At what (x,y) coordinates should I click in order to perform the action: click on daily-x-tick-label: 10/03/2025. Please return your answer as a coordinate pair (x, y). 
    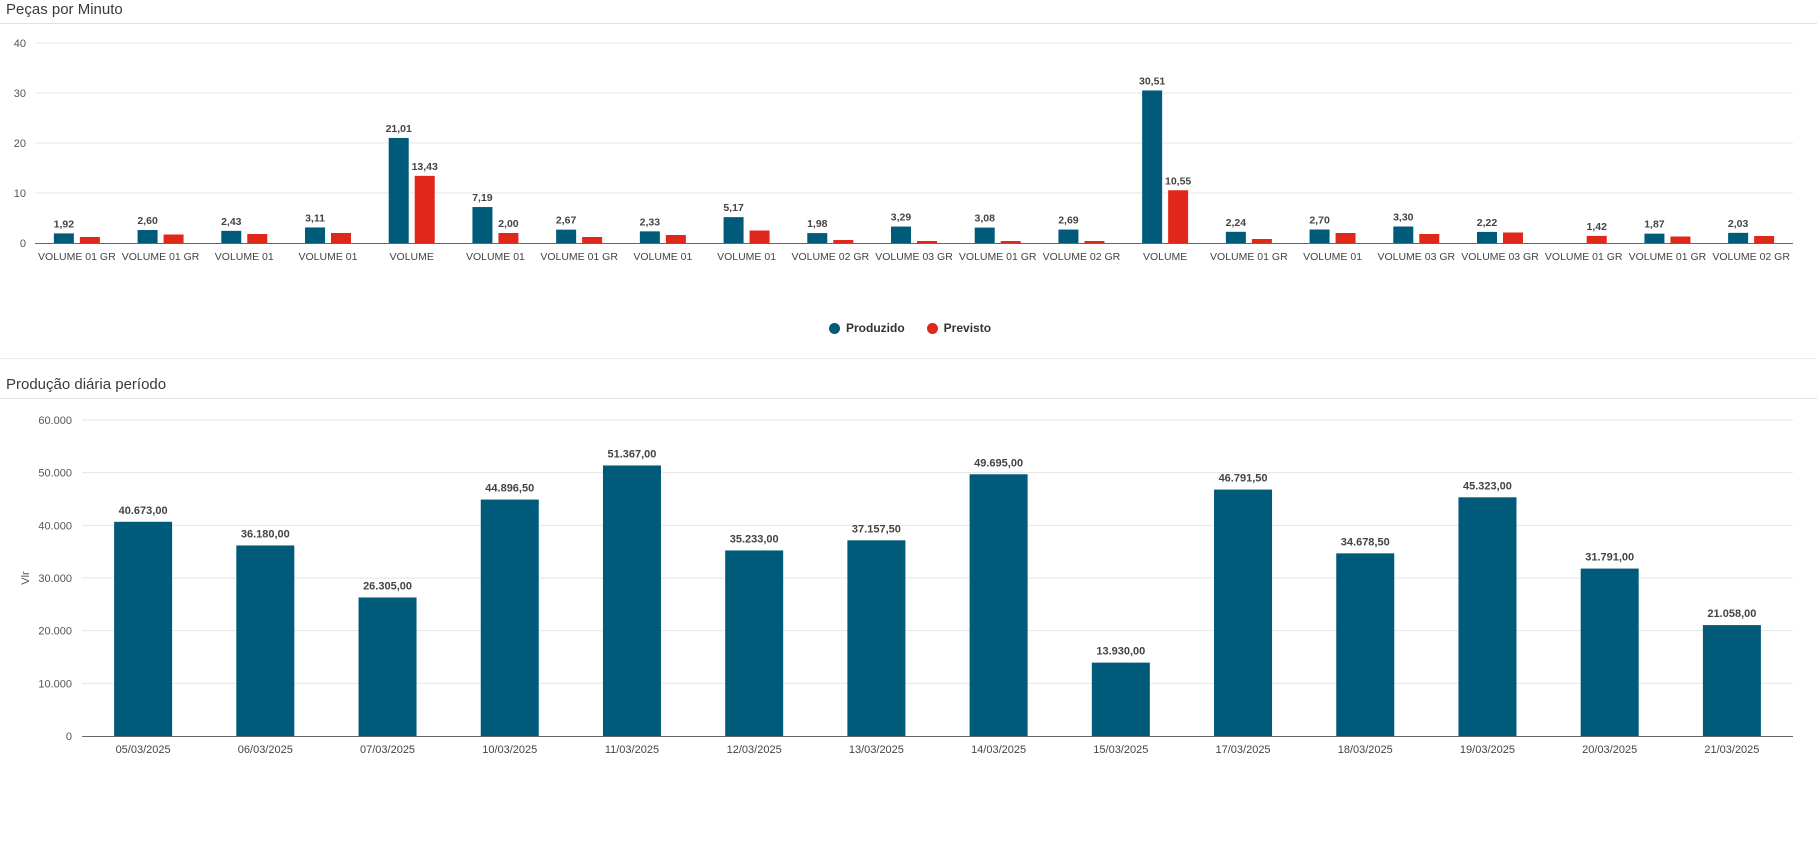
    Looking at the image, I should click on (509, 750).